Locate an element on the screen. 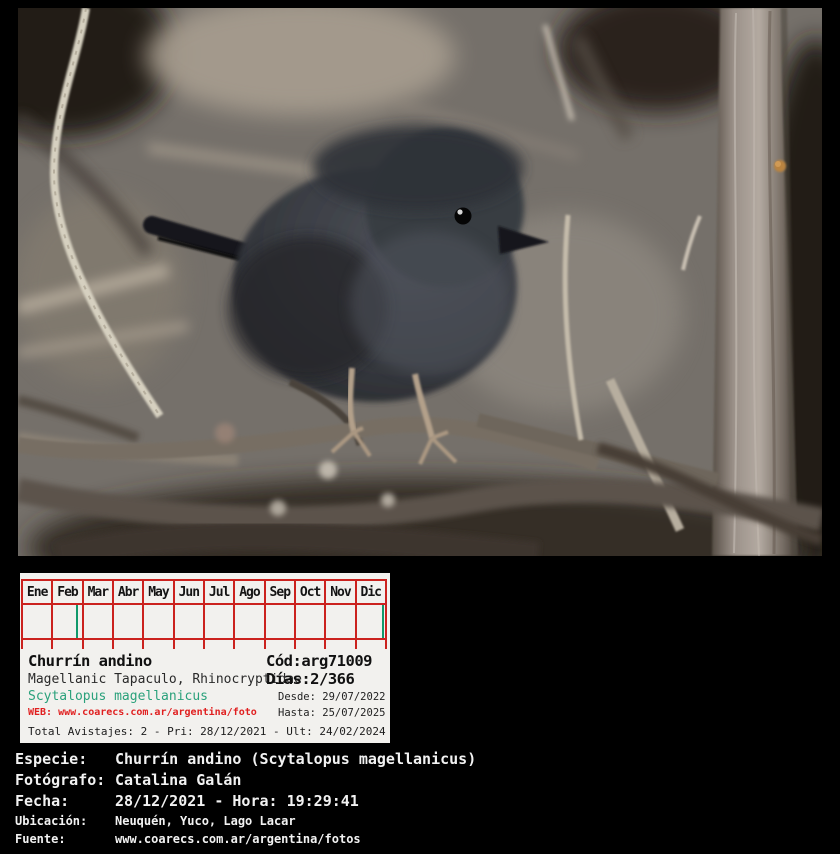 The width and height of the screenshot is (840, 854). pale-twig is located at coordinates (106, 213).